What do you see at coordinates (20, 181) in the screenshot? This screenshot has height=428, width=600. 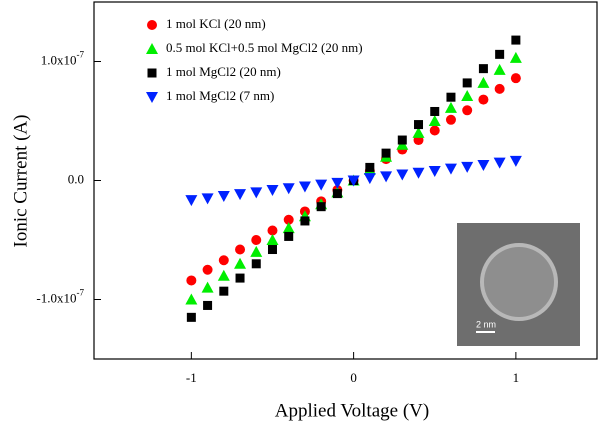 I see `y-axis-label: Ionic Current (A)` at bounding box center [20, 181].